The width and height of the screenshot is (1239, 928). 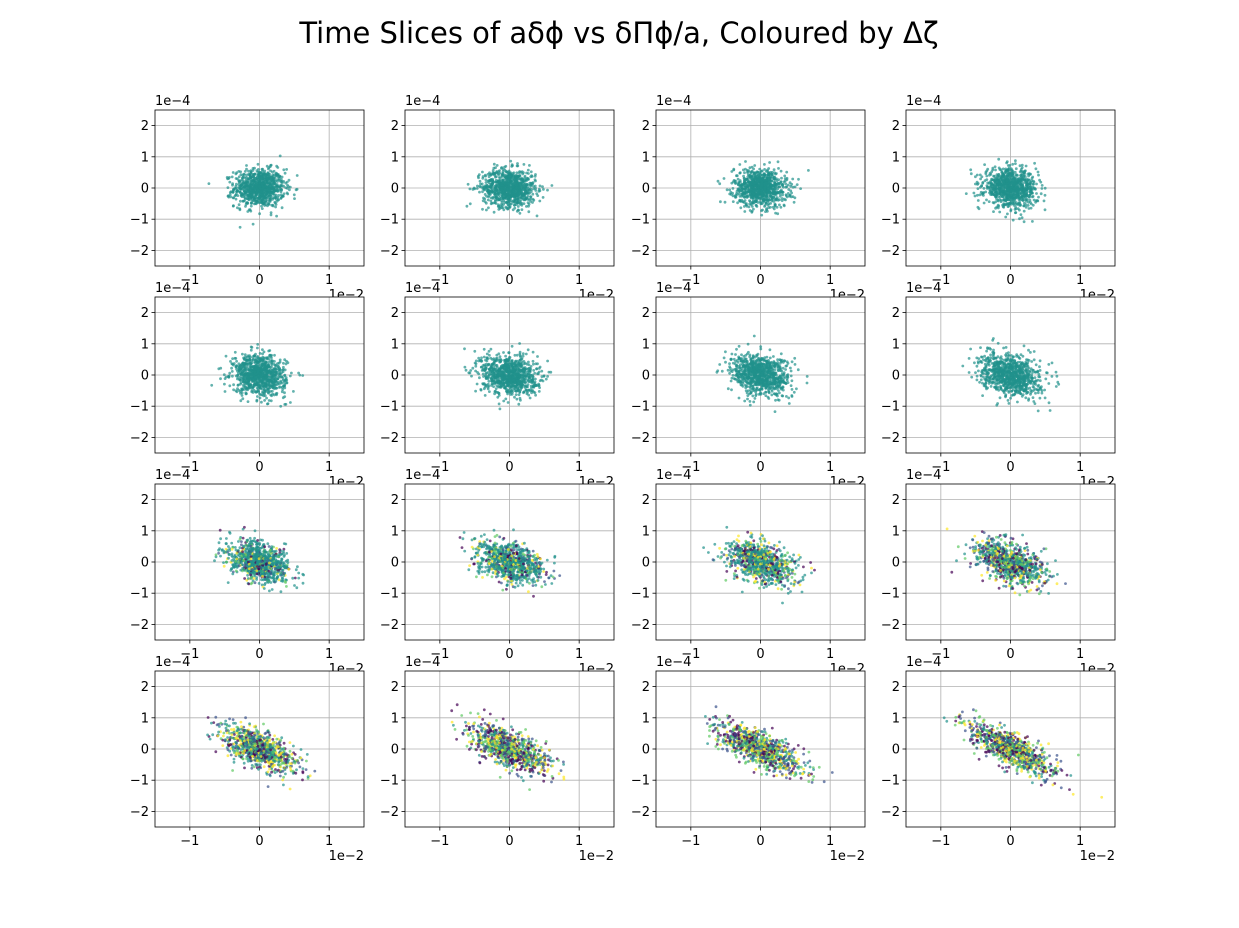 What do you see at coordinates (673, 101) in the screenshot?
I see `y-offset-label: 1e−4` at bounding box center [673, 101].